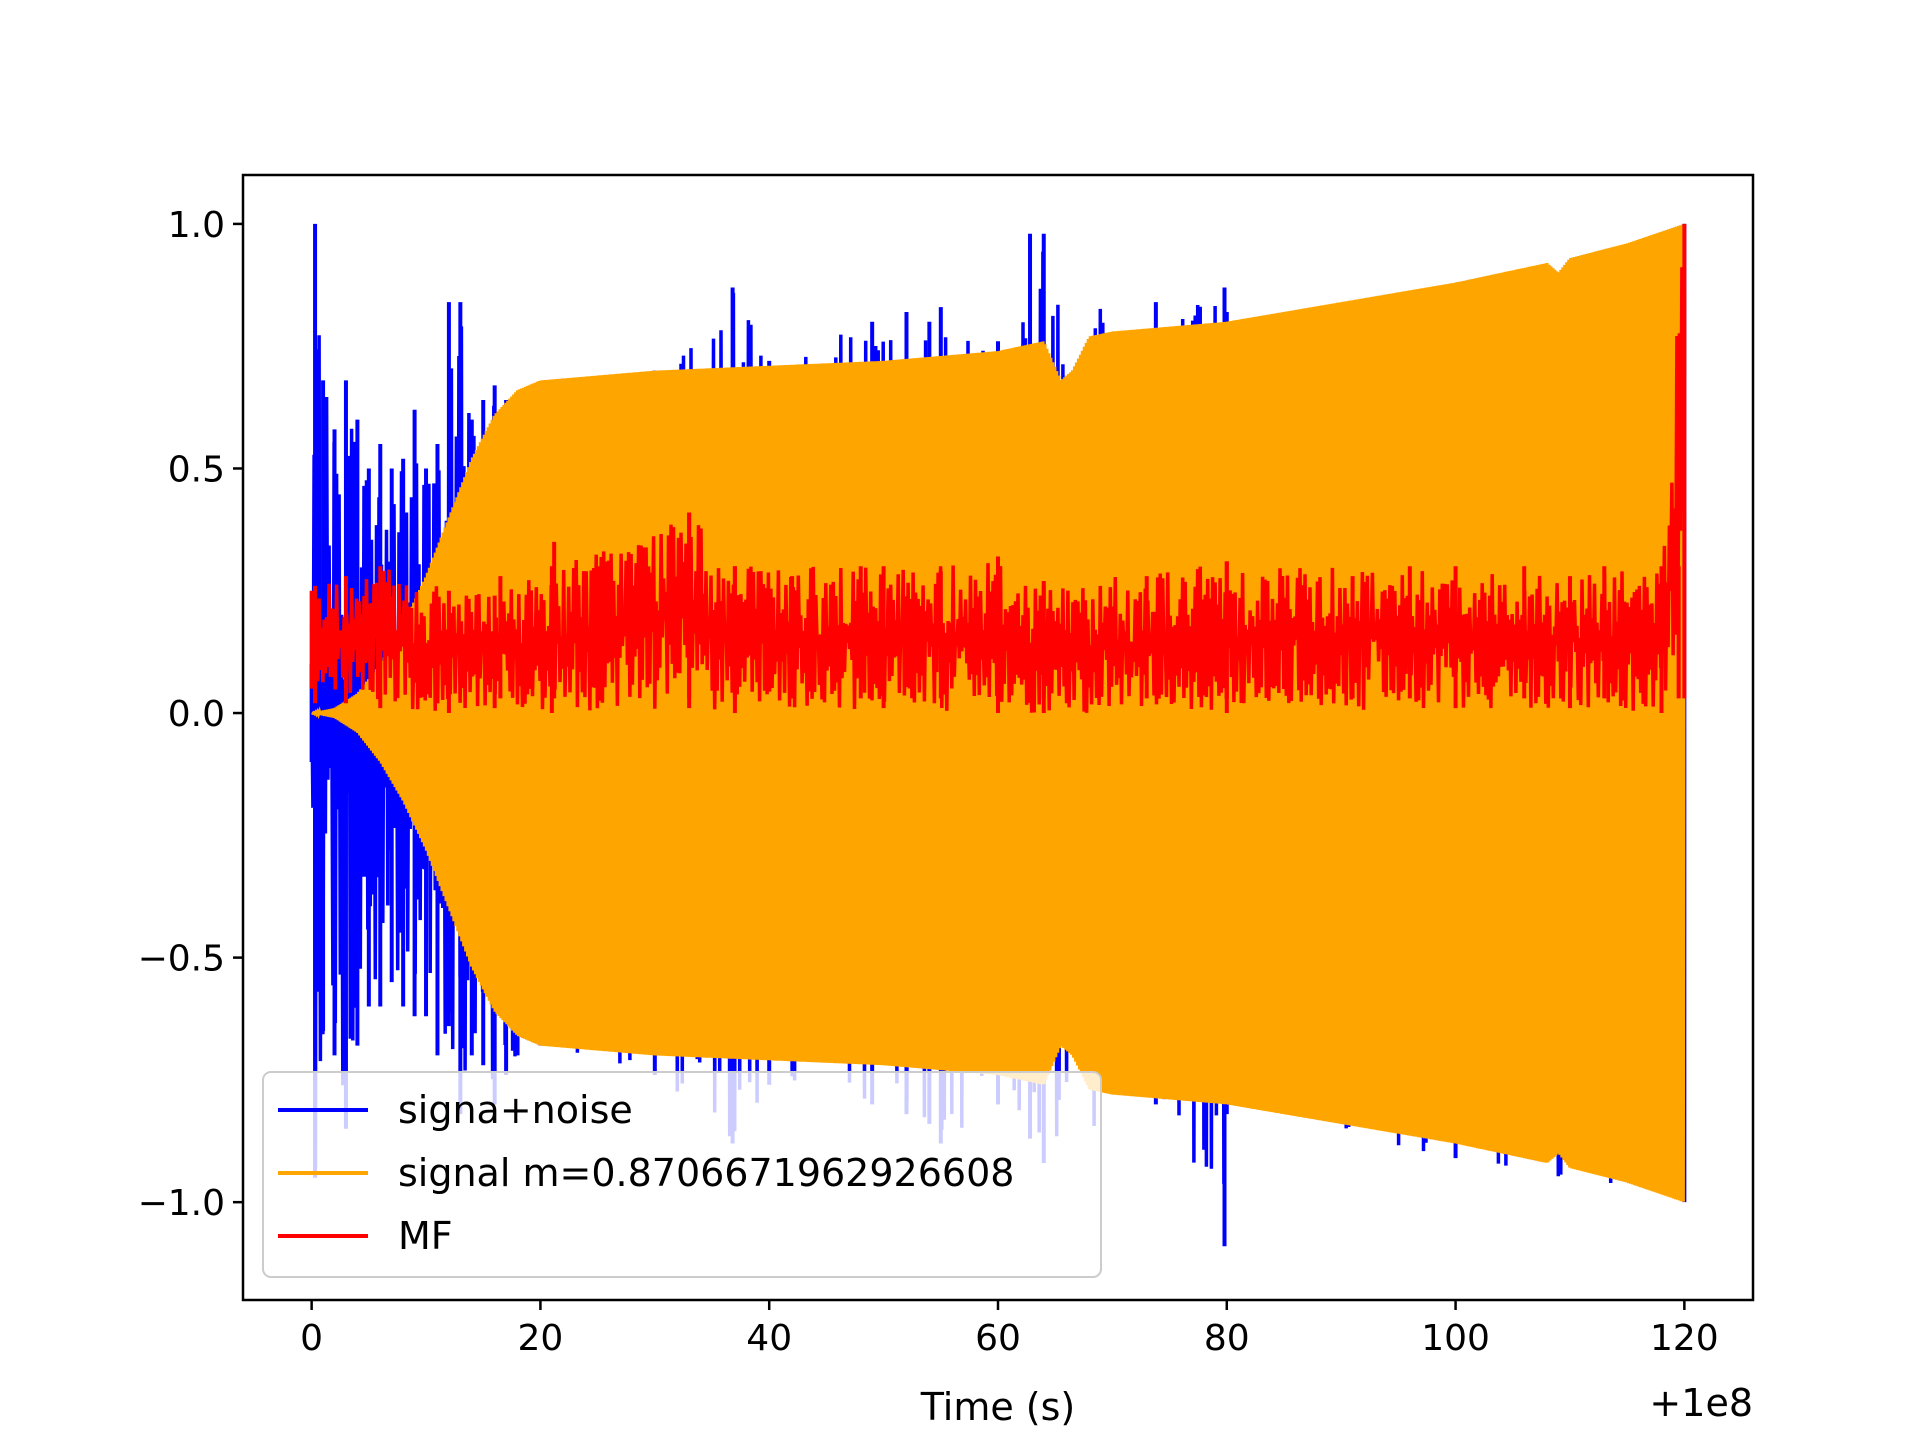  What do you see at coordinates (196, 469) in the screenshot?
I see `y-tick-label-3: 0.5` at bounding box center [196, 469].